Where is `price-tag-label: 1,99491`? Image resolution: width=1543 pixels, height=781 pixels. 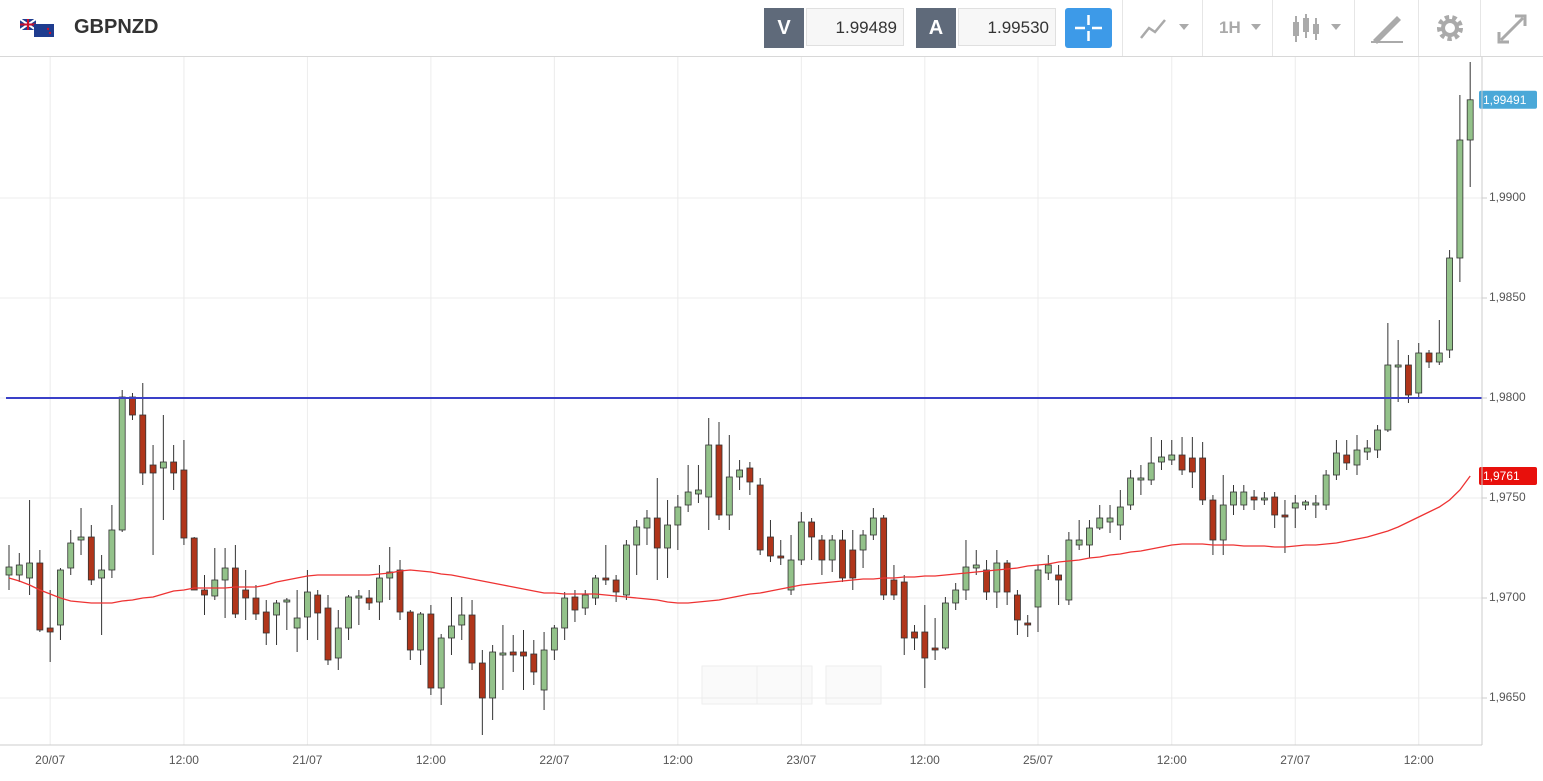
price-tag-label: 1,99491 is located at coordinates (1505, 100).